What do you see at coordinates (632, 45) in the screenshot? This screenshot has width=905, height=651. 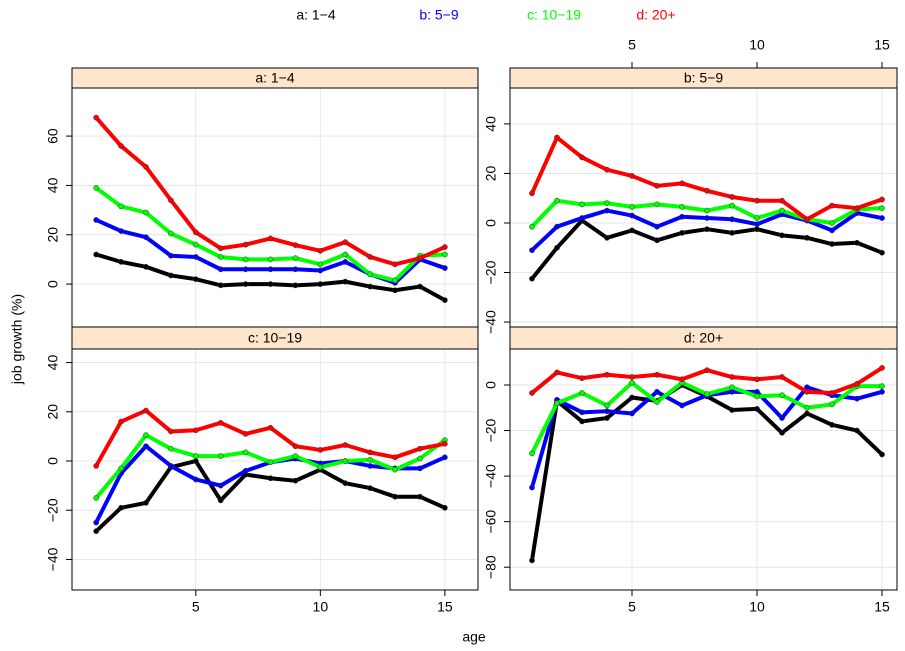 I see `x-tick-label: 5` at bounding box center [632, 45].